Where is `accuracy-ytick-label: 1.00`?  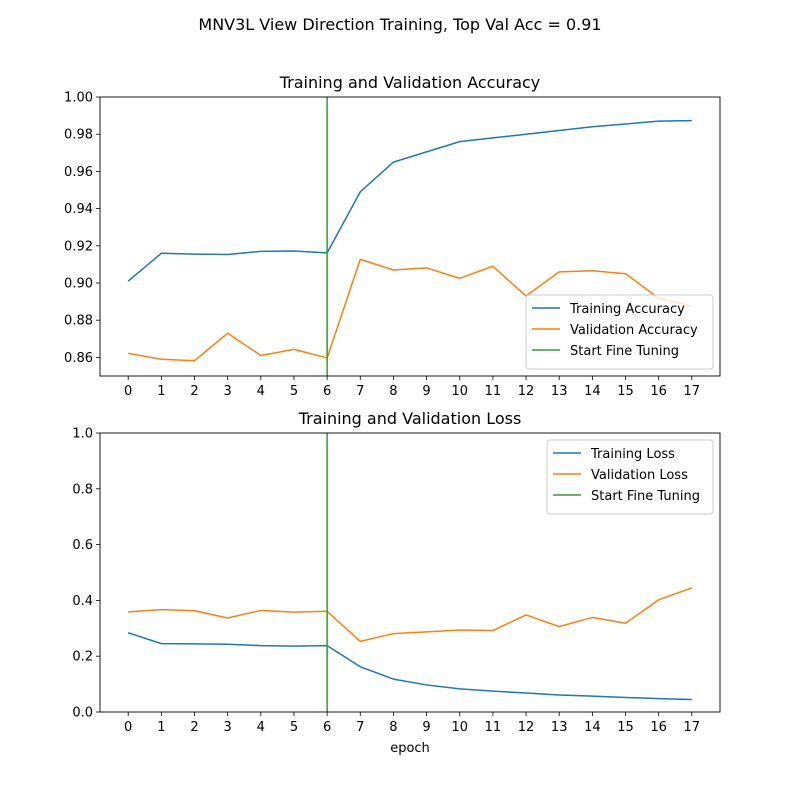 accuracy-ytick-label: 1.00 is located at coordinates (78, 98).